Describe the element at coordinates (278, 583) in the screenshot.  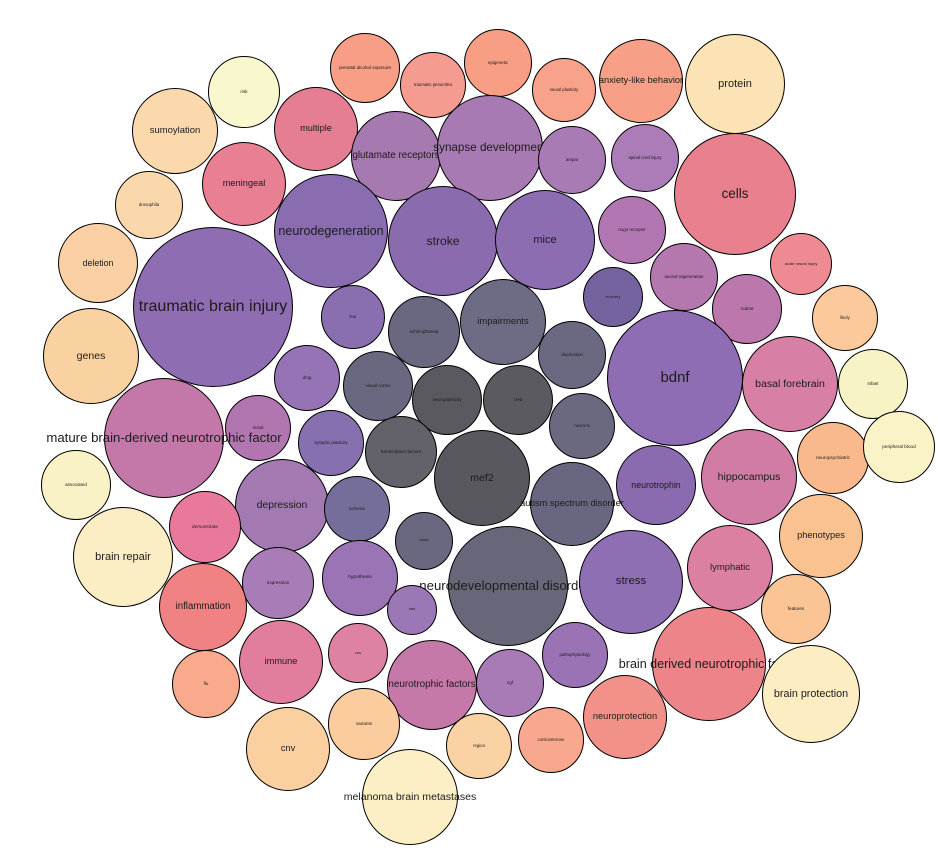
I see `bubble-expression: expression` at that location.